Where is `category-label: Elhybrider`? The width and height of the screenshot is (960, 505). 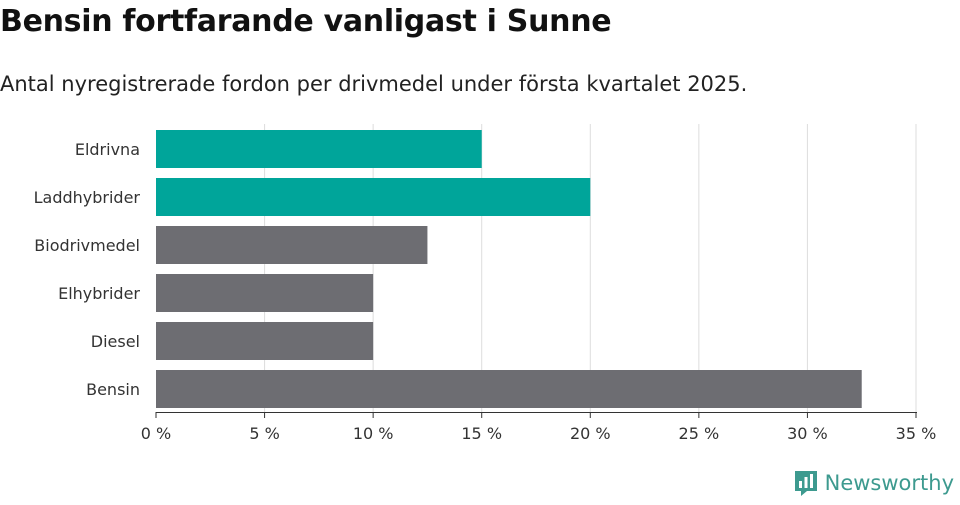 category-label: Elhybrider is located at coordinates (99, 293).